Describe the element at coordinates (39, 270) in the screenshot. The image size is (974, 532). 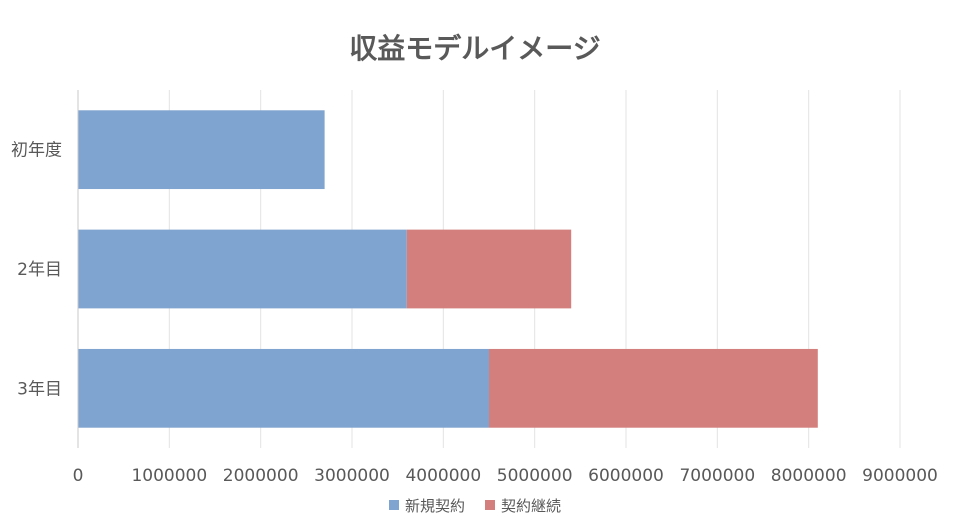
I see `y-category-label: 2年目` at that location.